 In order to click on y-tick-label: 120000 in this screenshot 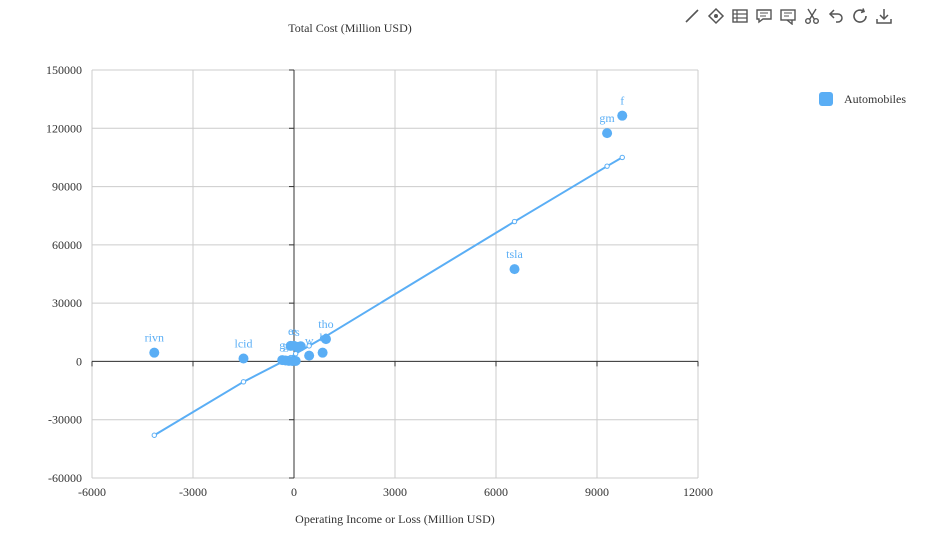, I will do `click(64, 128)`.